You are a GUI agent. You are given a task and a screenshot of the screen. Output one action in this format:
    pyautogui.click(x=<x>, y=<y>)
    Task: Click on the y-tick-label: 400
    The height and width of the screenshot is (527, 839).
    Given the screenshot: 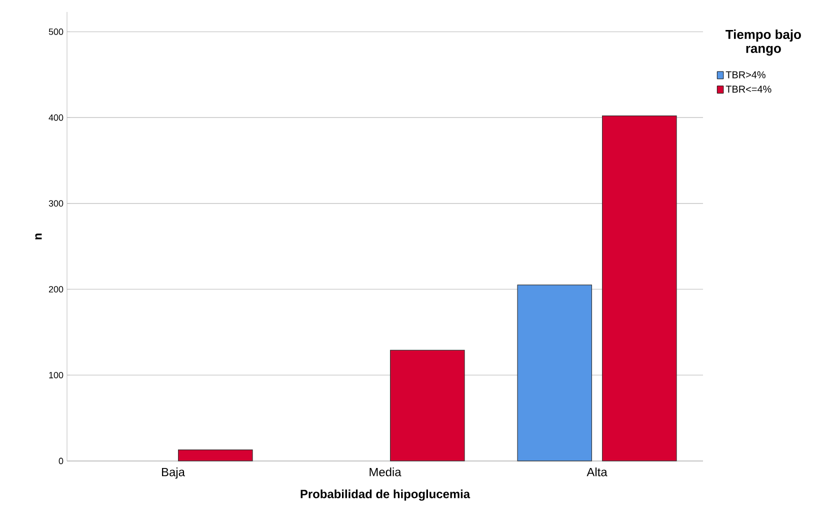 What is the action you would take?
    pyautogui.click(x=56, y=117)
    